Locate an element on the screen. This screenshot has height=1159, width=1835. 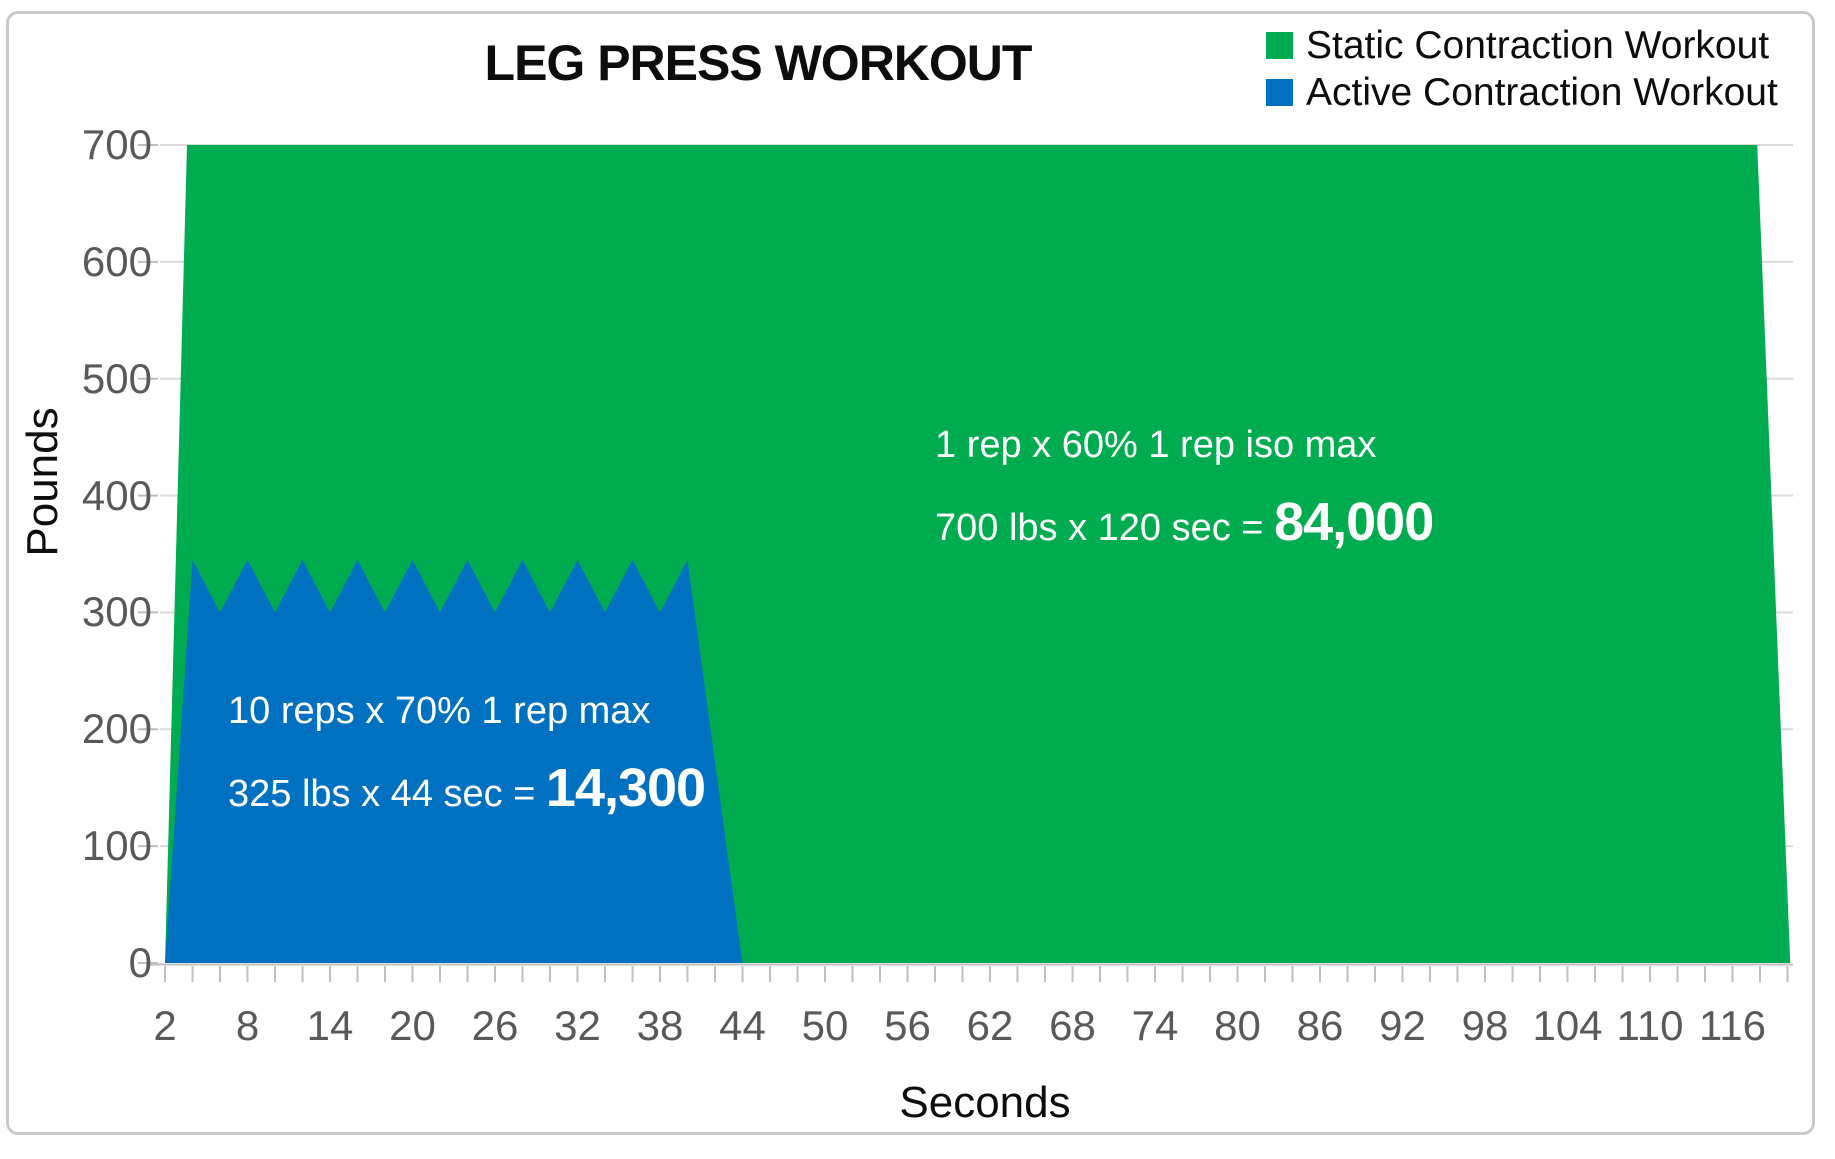
y-tick-label: 700 is located at coordinates (116, 144).